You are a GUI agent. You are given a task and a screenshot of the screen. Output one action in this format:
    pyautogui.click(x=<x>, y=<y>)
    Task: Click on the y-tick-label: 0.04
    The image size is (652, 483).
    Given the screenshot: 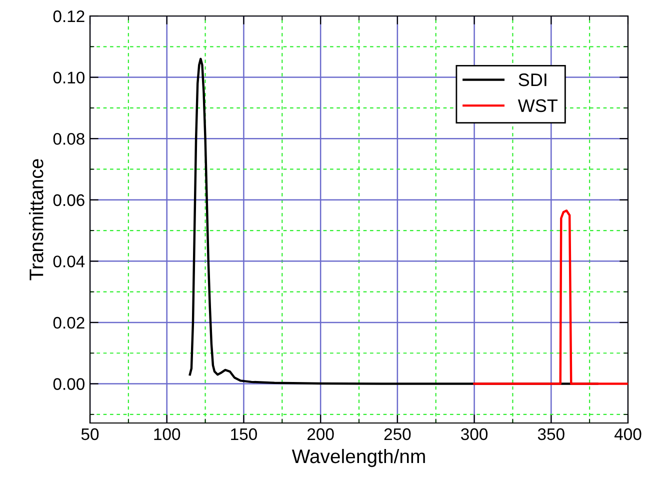 What is the action you would take?
    pyautogui.click(x=69, y=262)
    